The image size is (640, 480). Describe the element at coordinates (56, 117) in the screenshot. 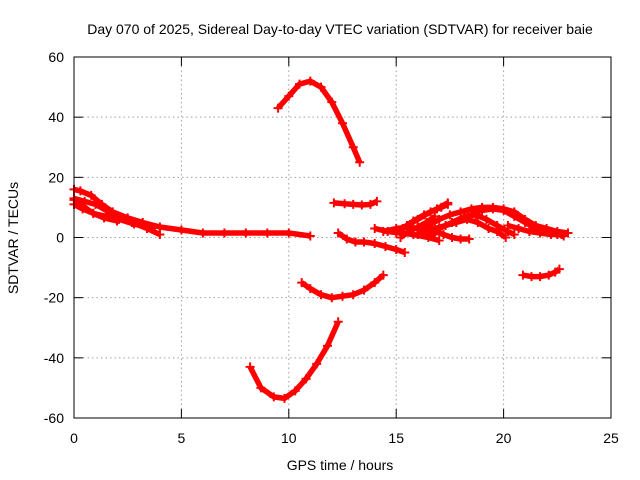

I see `y-tick-label: 40` at that location.